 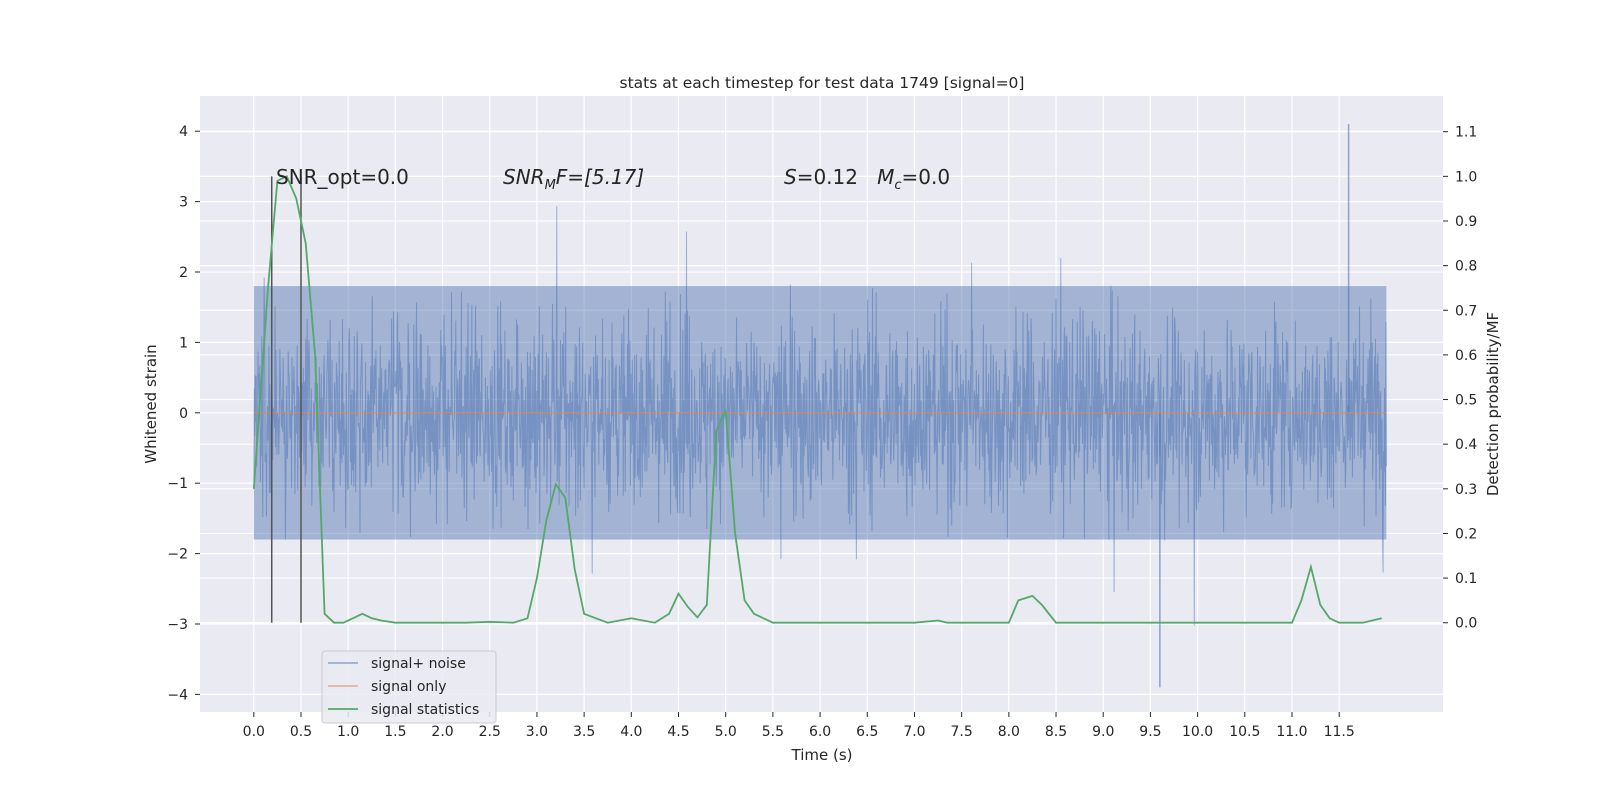 I want to click on x-tick-label: 7.0, so click(x=914, y=732).